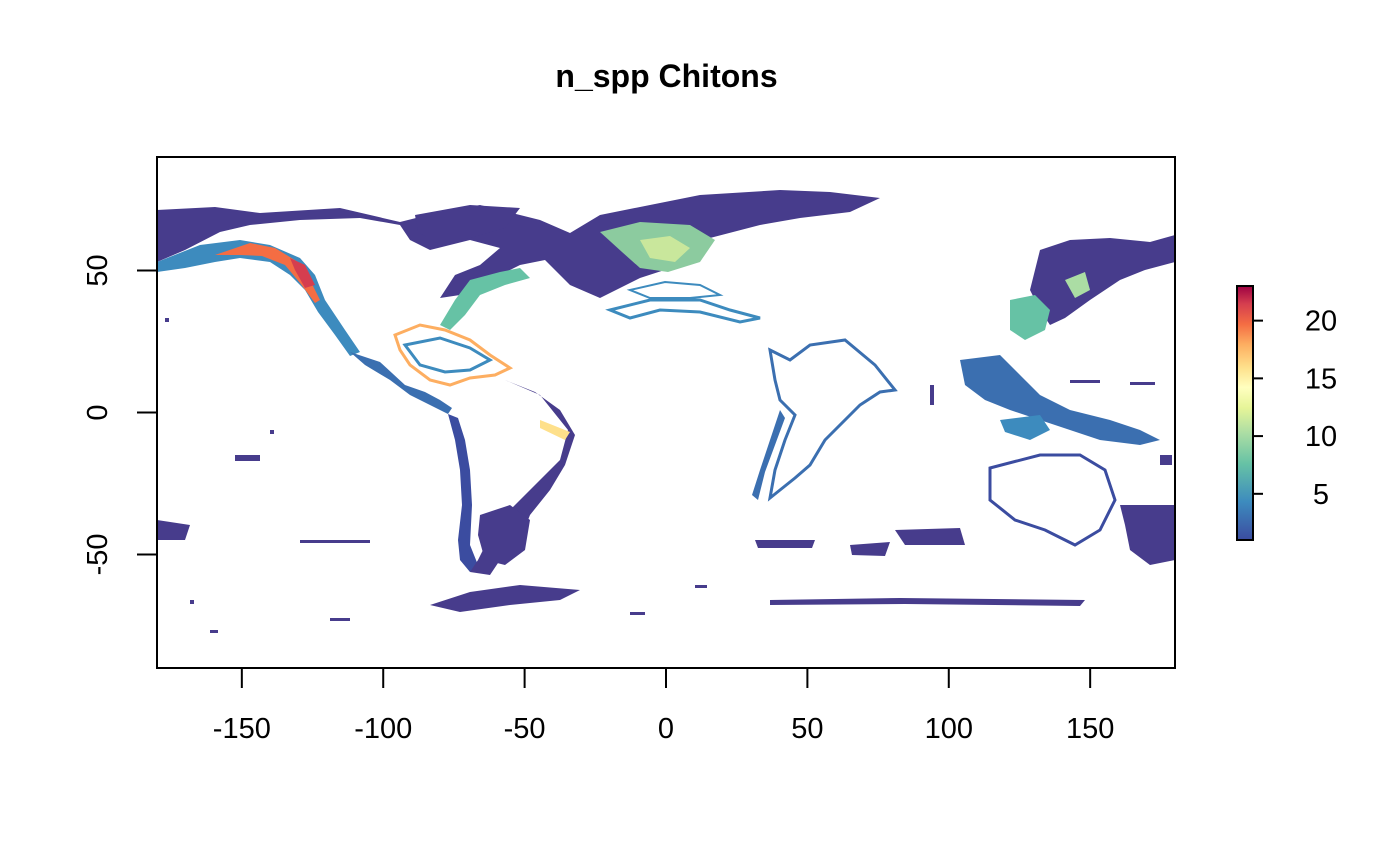  I want to click on y-tick-label: -50, so click(98, 554).